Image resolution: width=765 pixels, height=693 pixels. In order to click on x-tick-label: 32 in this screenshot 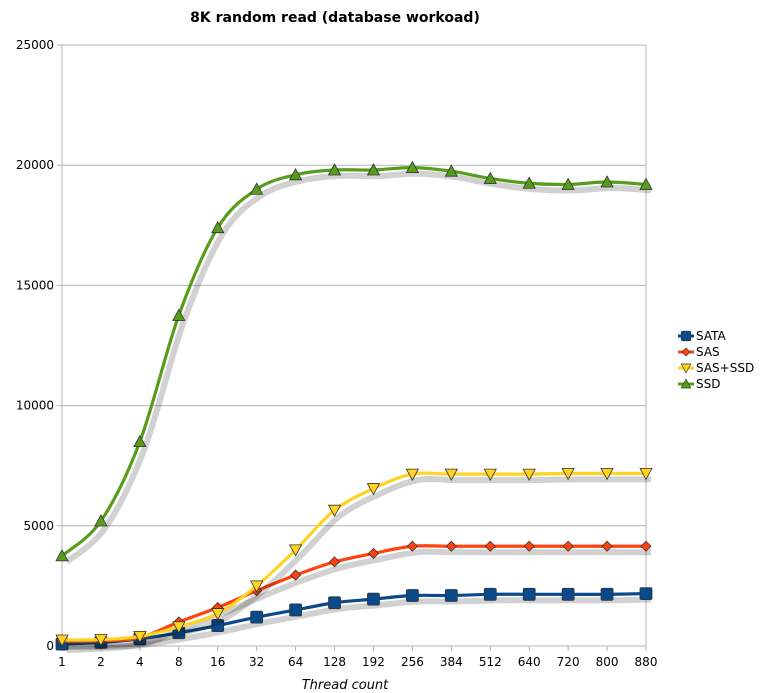, I will do `click(256, 662)`.